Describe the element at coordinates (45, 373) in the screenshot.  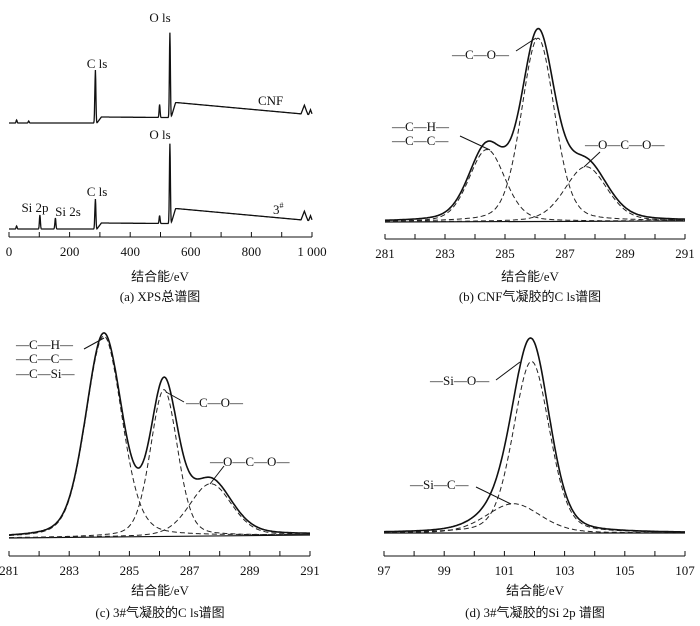
I see `annotation-csi: —C—Si—` at that location.